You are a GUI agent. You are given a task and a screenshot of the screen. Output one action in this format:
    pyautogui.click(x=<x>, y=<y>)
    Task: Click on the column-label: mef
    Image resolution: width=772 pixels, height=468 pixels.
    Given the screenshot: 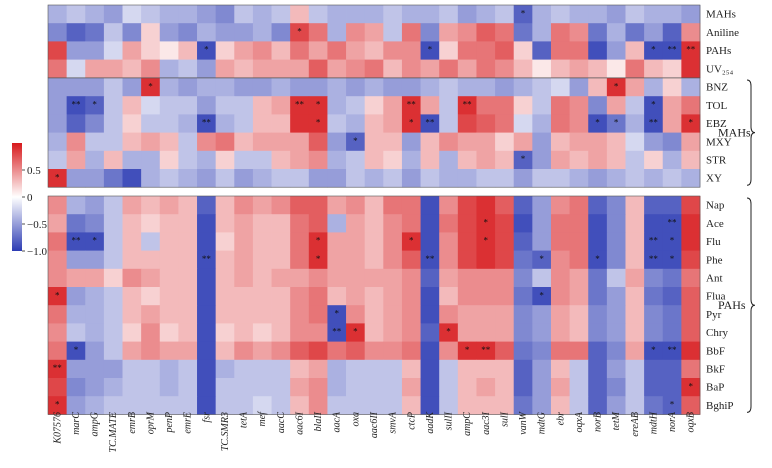 What is the action you would take?
    pyautogui.click(x=262, y=419)
    